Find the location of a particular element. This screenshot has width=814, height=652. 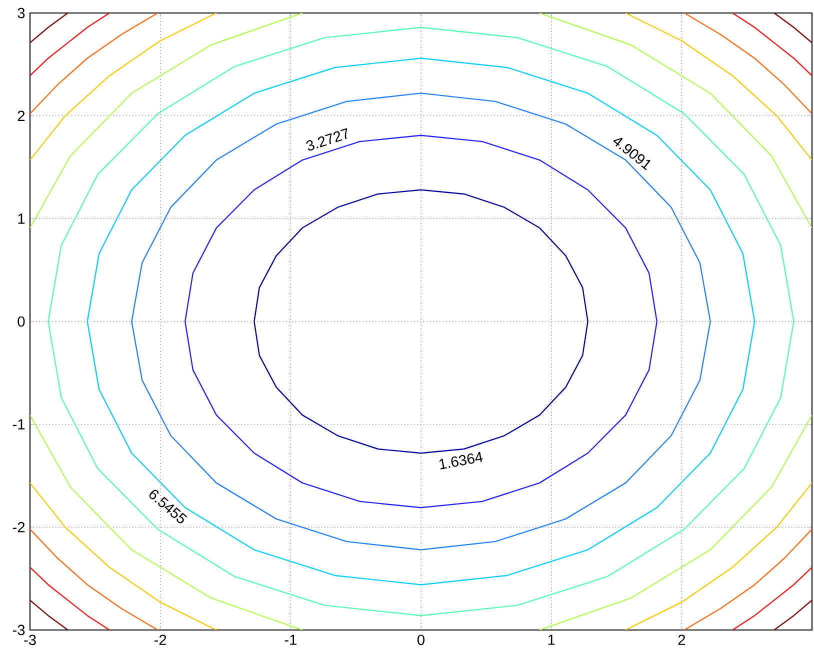

y-tick-label: 3 is located at coordinates (21, 13).